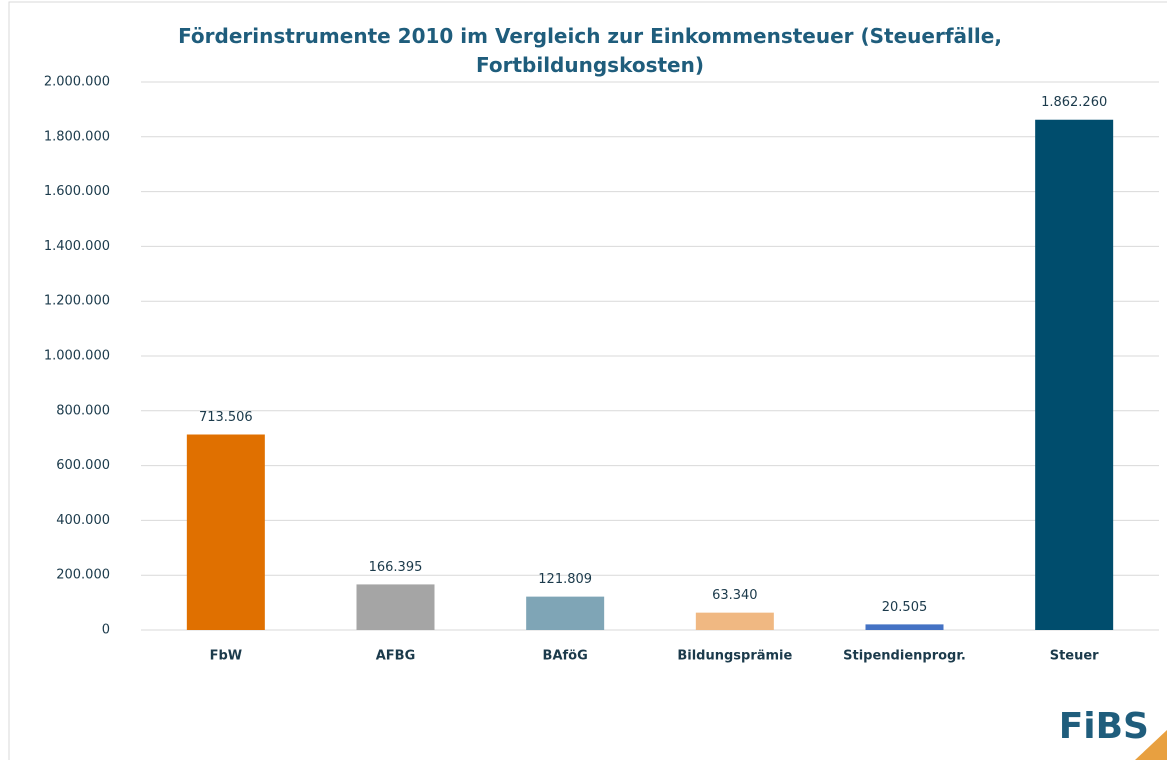  Describe the element at coordinates (77, 82) in the screenshot. I see `y-tick-label: 2.000.000` at that location.